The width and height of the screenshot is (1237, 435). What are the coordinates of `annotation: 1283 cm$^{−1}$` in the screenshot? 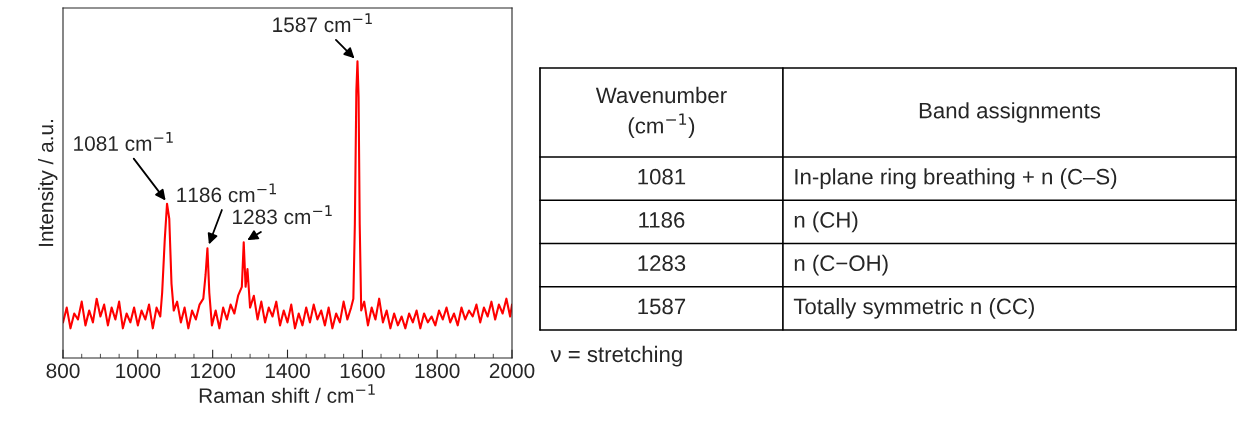 It's located at (282, 215).